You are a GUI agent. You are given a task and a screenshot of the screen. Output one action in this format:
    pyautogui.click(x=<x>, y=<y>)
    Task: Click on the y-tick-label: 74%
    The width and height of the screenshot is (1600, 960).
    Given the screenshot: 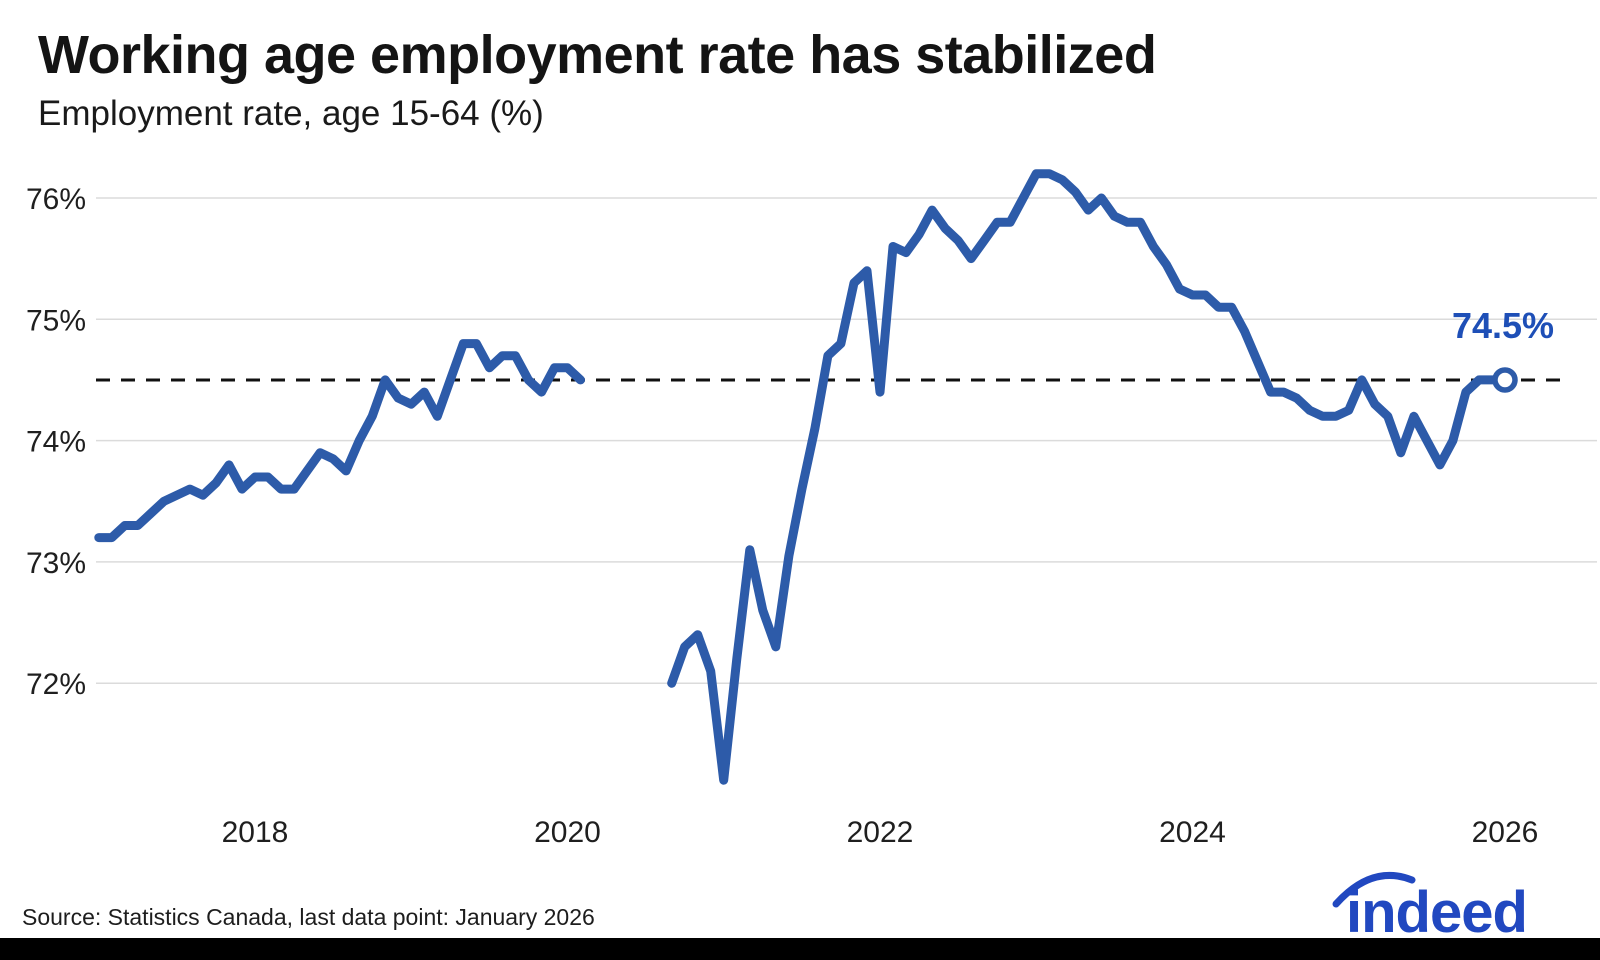 What is the action you would take?
    pyautogui.click(x=56, y=442)
    